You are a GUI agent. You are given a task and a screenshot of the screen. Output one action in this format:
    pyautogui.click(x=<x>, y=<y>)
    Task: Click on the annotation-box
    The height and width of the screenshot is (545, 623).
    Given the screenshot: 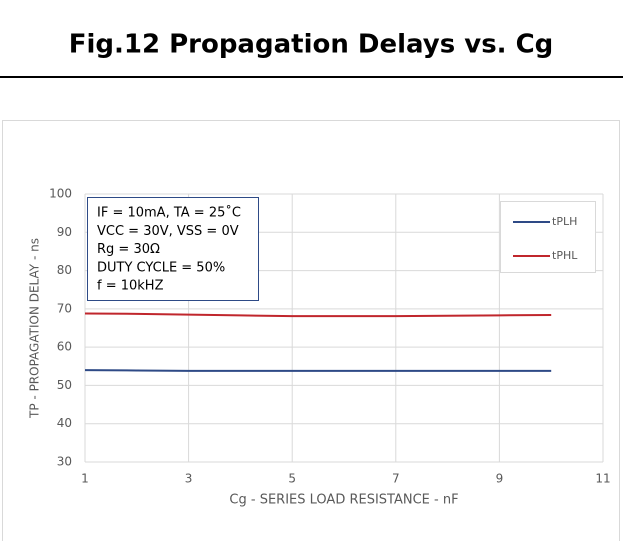 What is the action you would take?
    pyautogui.click(x=173, y=249)
    